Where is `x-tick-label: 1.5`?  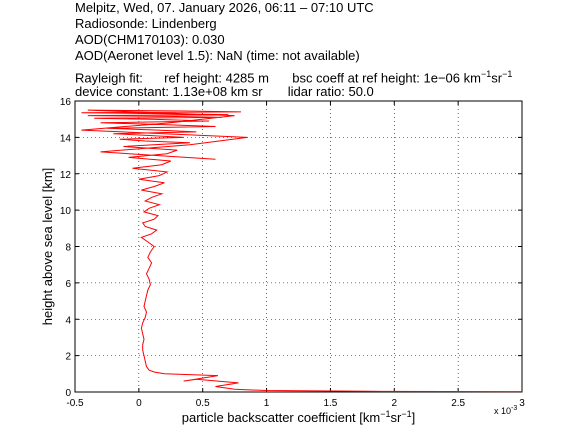
x-tick-label: 1.5 is located at coordinates (330, 403).